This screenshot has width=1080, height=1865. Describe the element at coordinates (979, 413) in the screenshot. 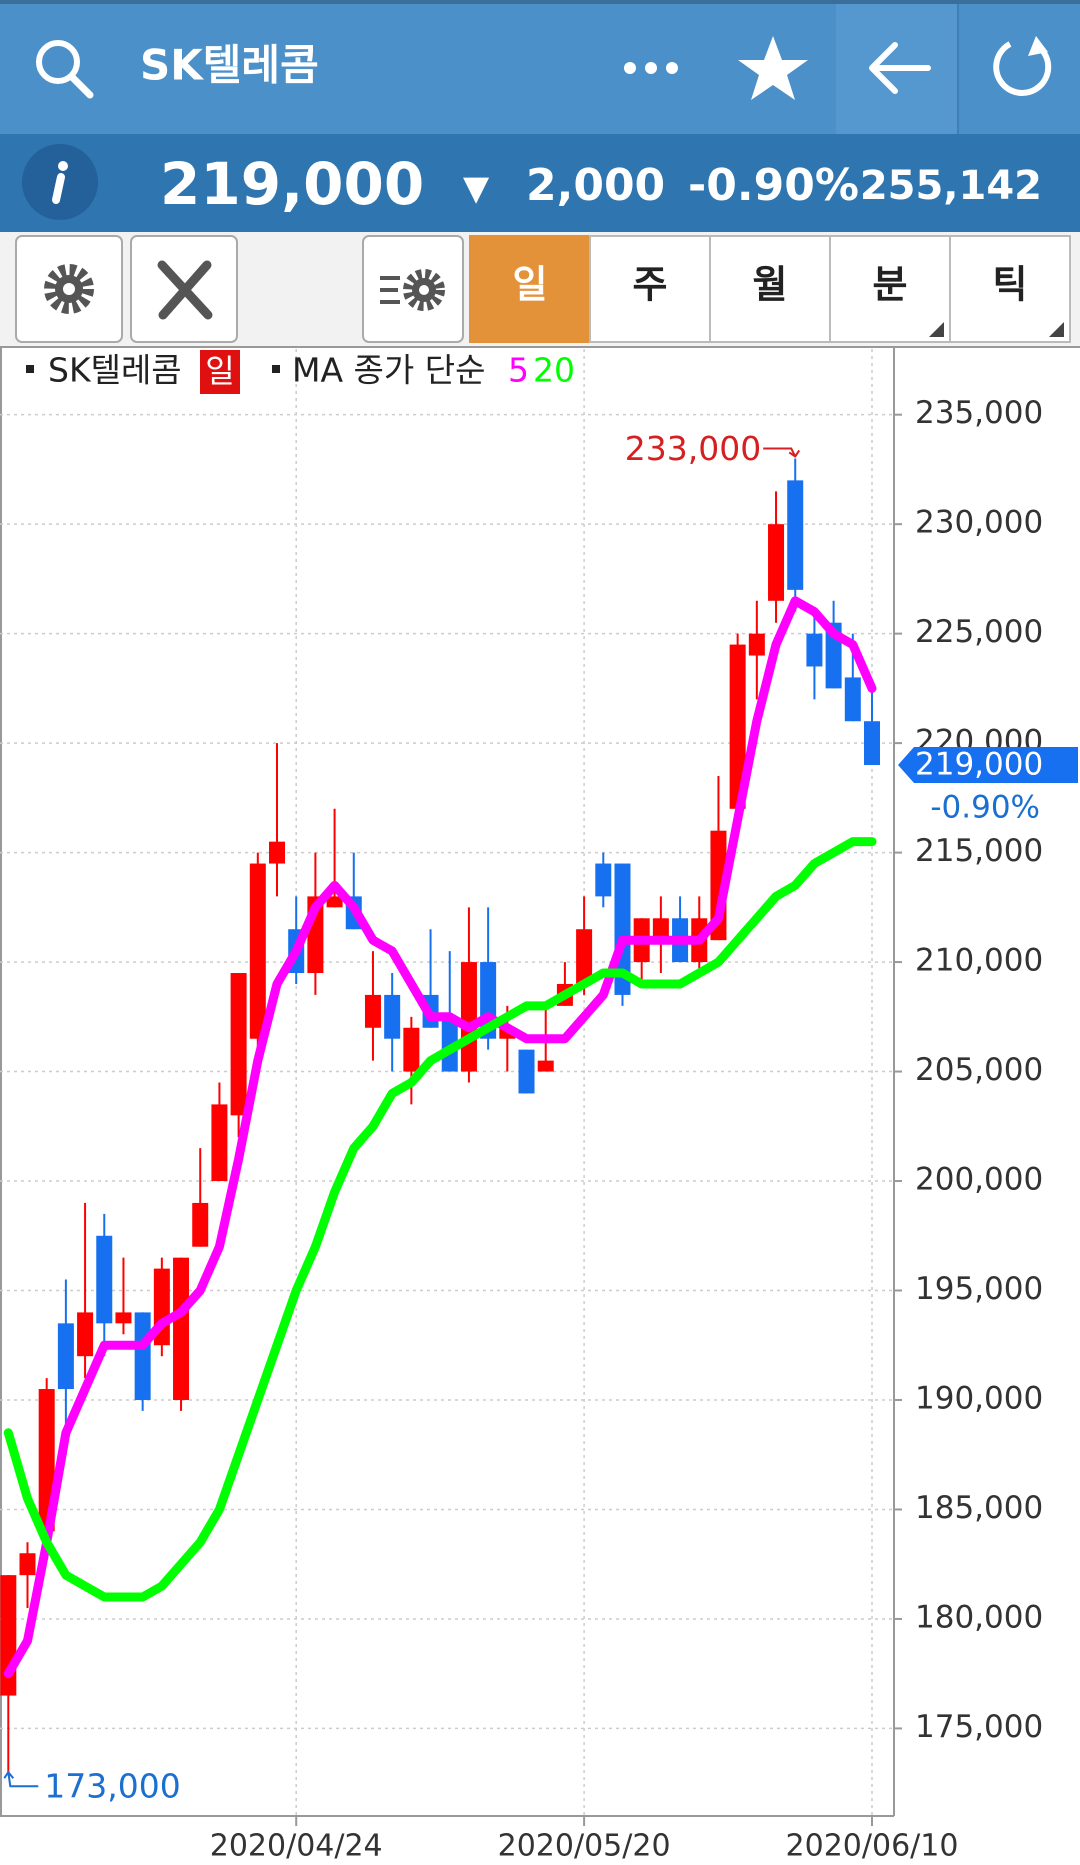

I see `y-tick-label: 235,000` at that location.